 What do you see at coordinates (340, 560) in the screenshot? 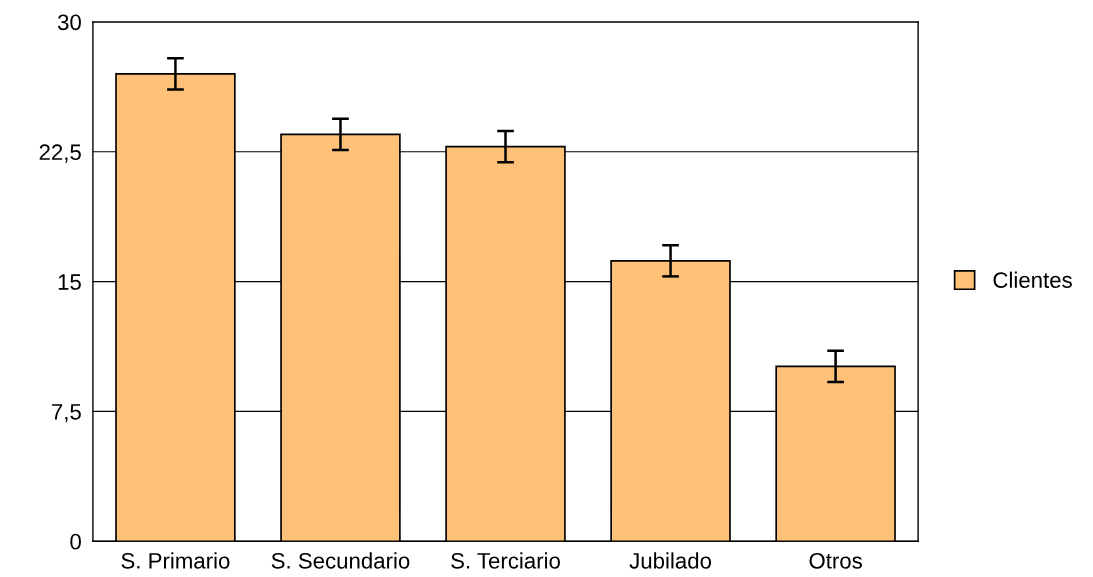
I see `x-tick-label: S. Secundario` at bounding box center [340, 560].